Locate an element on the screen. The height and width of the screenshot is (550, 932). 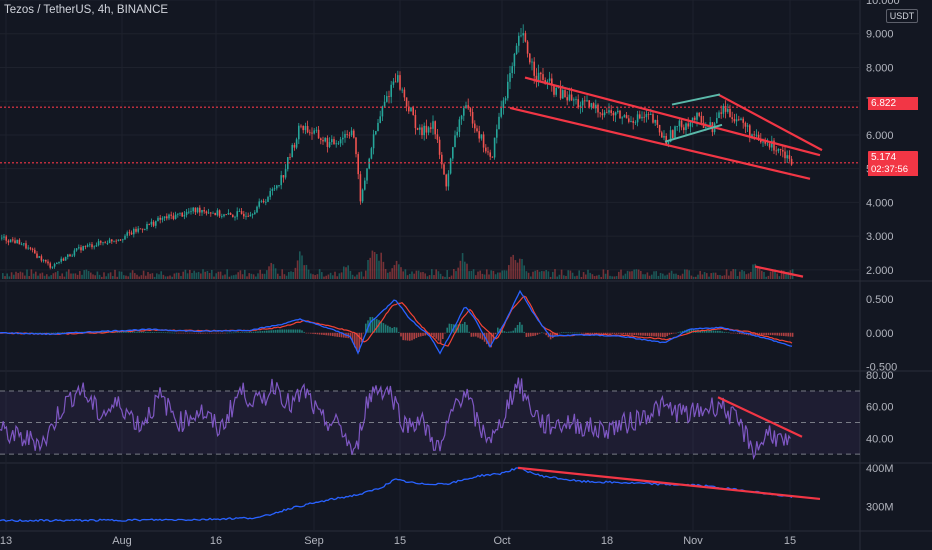
rsi-pane is located at coordinates (430, 419).